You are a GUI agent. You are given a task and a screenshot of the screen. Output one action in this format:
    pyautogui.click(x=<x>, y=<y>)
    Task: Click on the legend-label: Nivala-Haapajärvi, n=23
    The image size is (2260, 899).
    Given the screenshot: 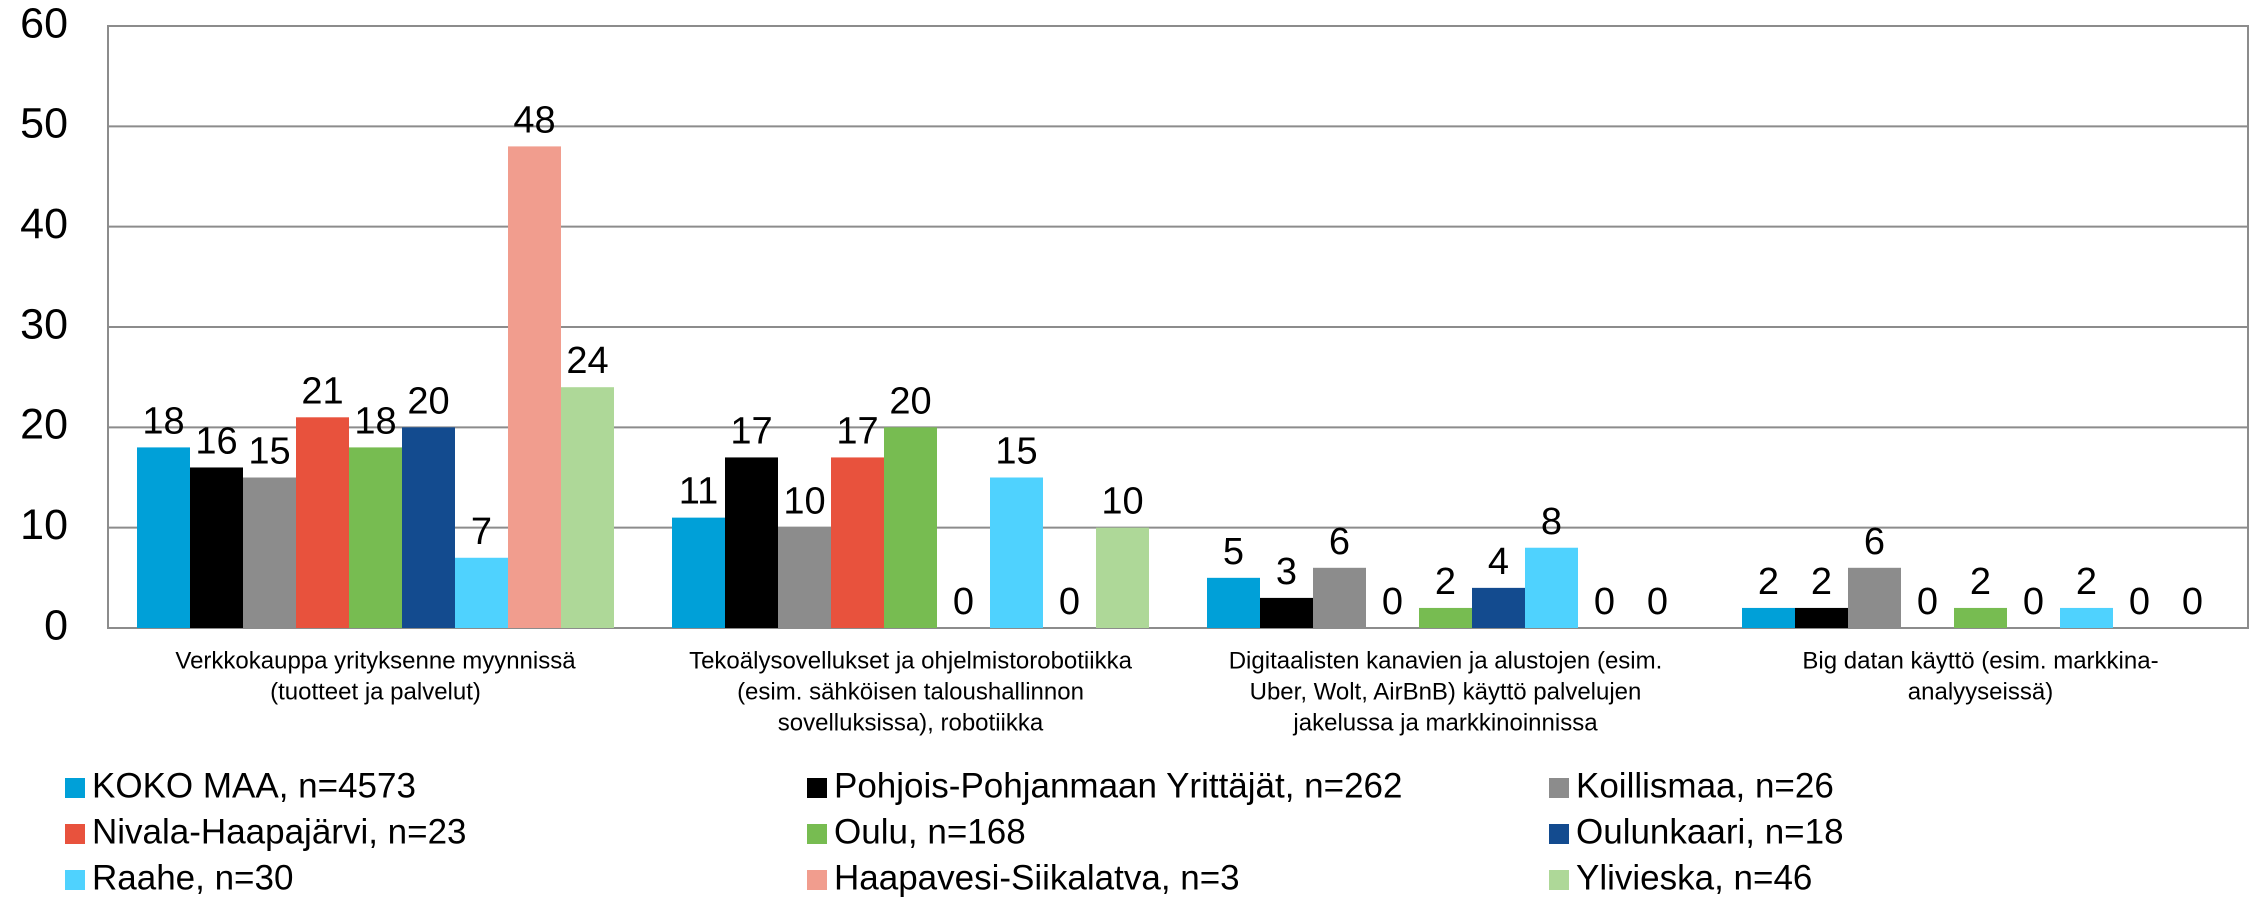 What is the action you would take?
    pyautogui.click(x=279, y=831)
    